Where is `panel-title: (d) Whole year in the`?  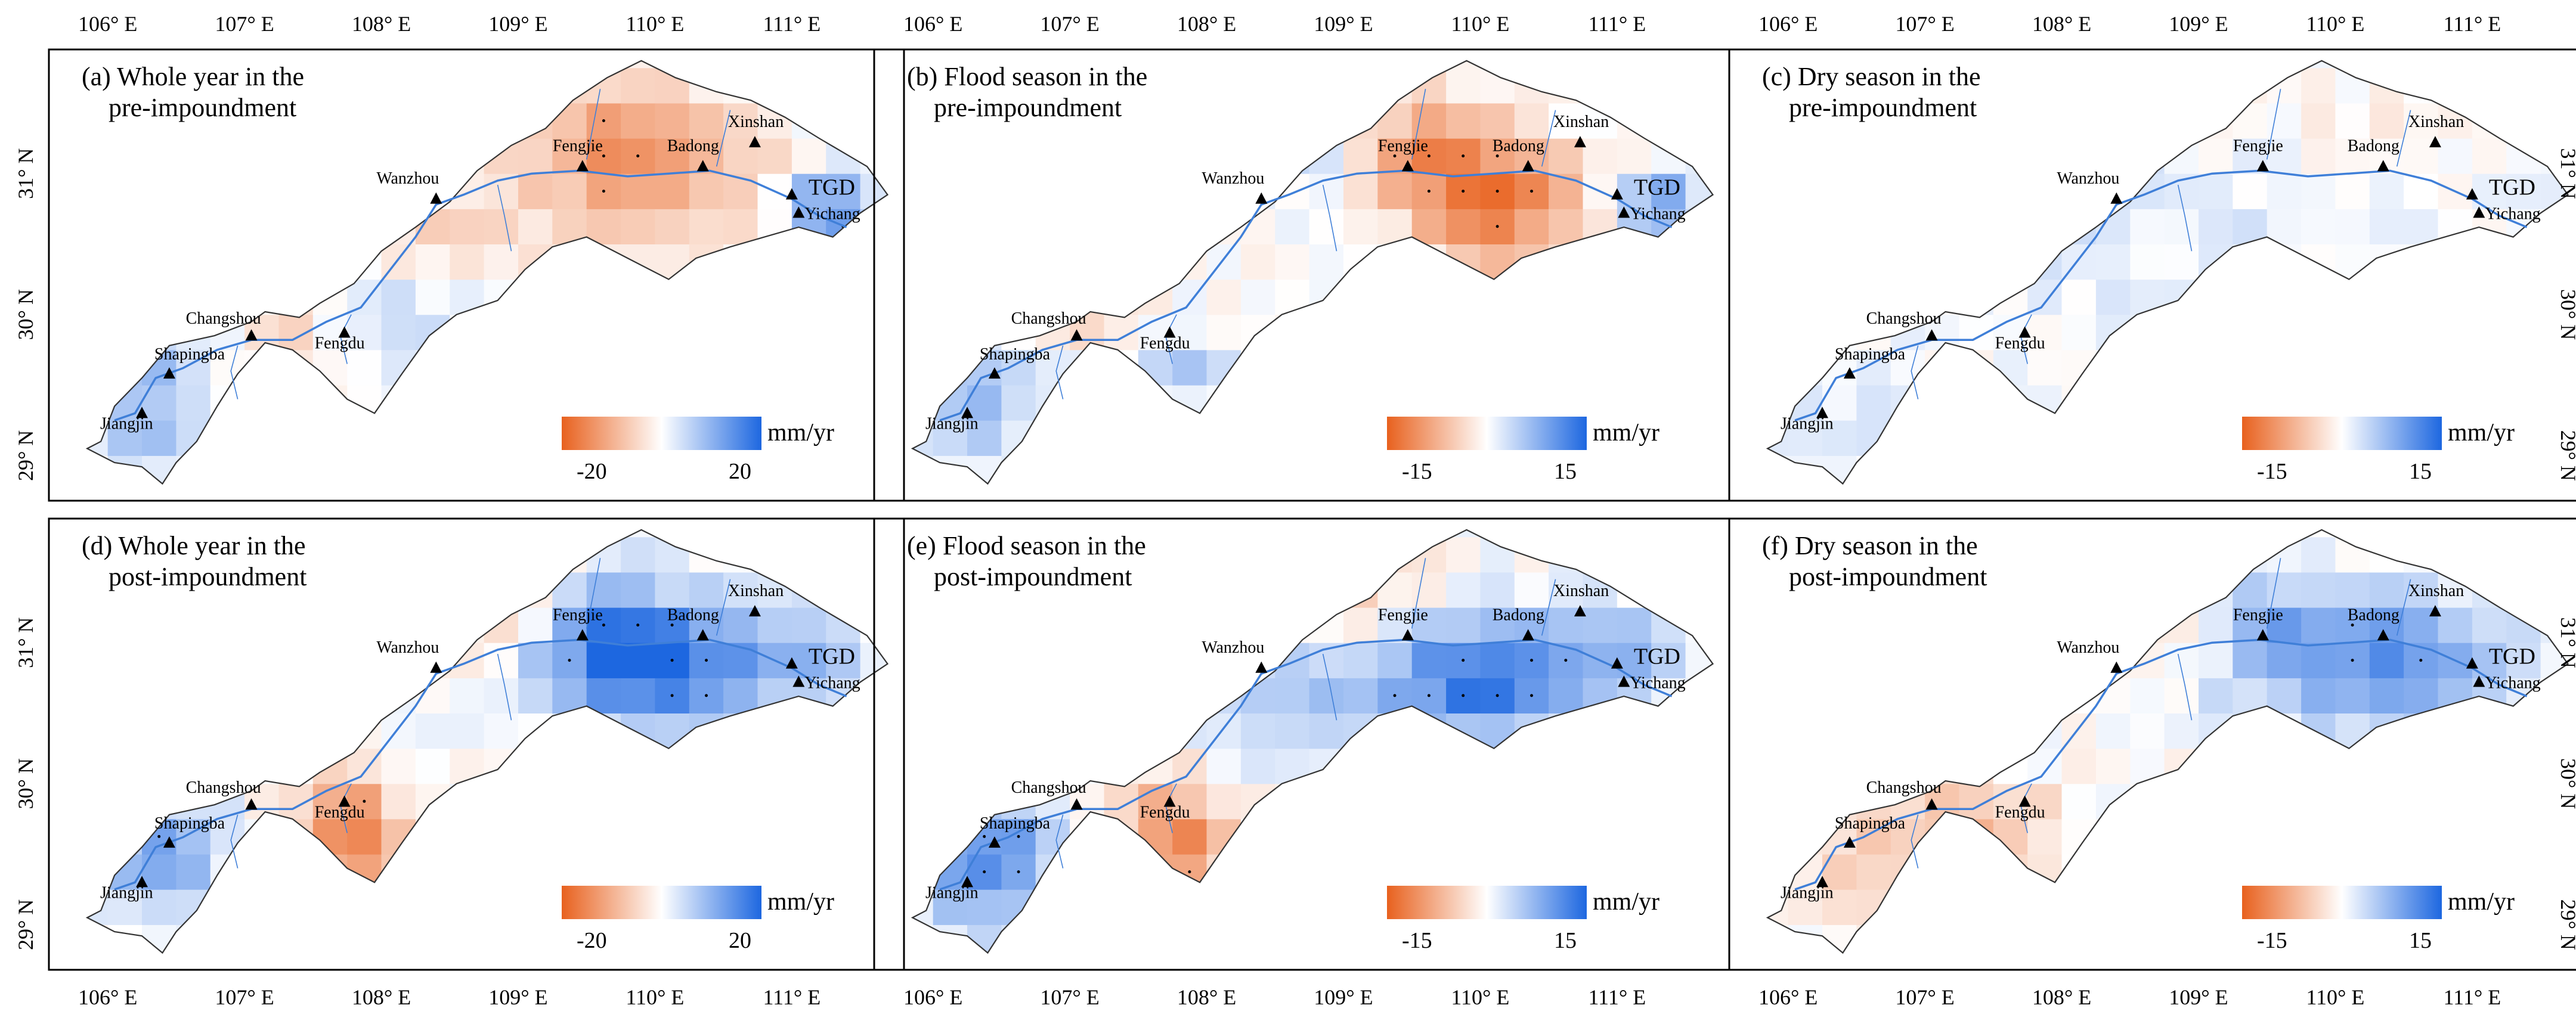
panel-title: (d) Whole year in the is located at coordinates (194, 545).